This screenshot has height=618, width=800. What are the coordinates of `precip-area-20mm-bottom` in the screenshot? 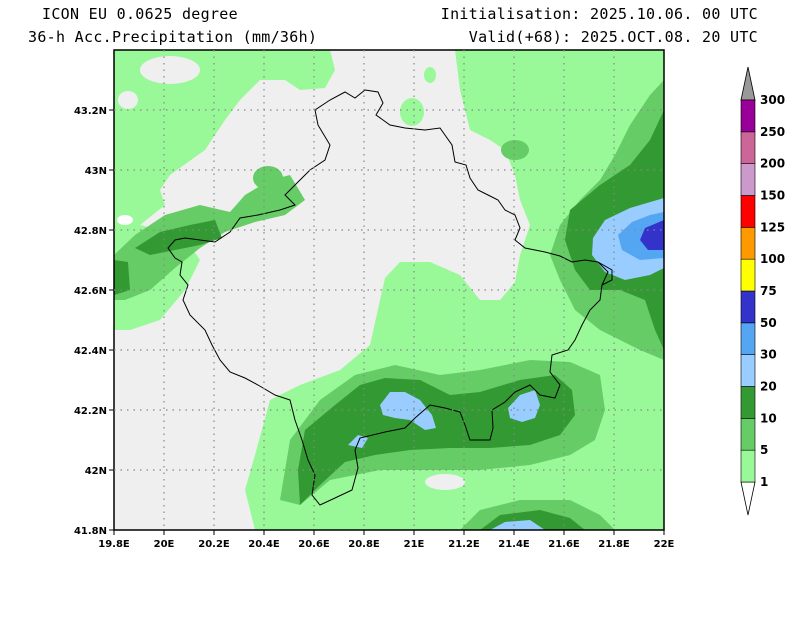 It's located at (517, 525).